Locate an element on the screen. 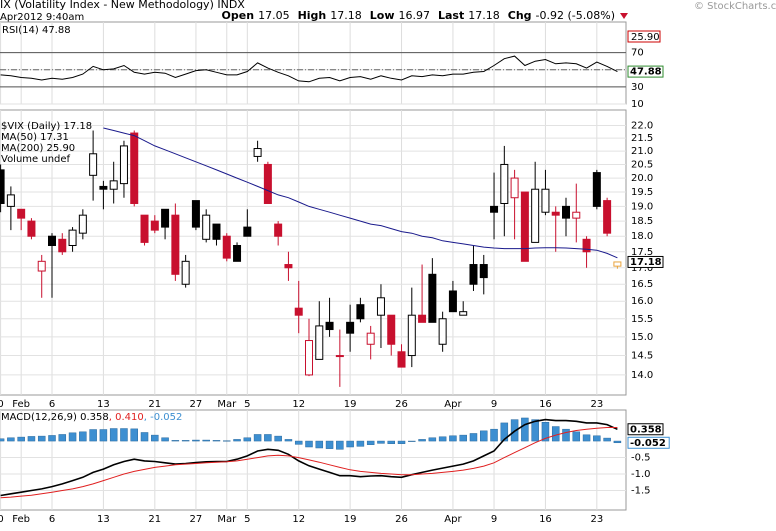 Image resolution: width=776 pixels, height=531 pixels. quote-value: 17.18 is located at coordinates (484, 15).